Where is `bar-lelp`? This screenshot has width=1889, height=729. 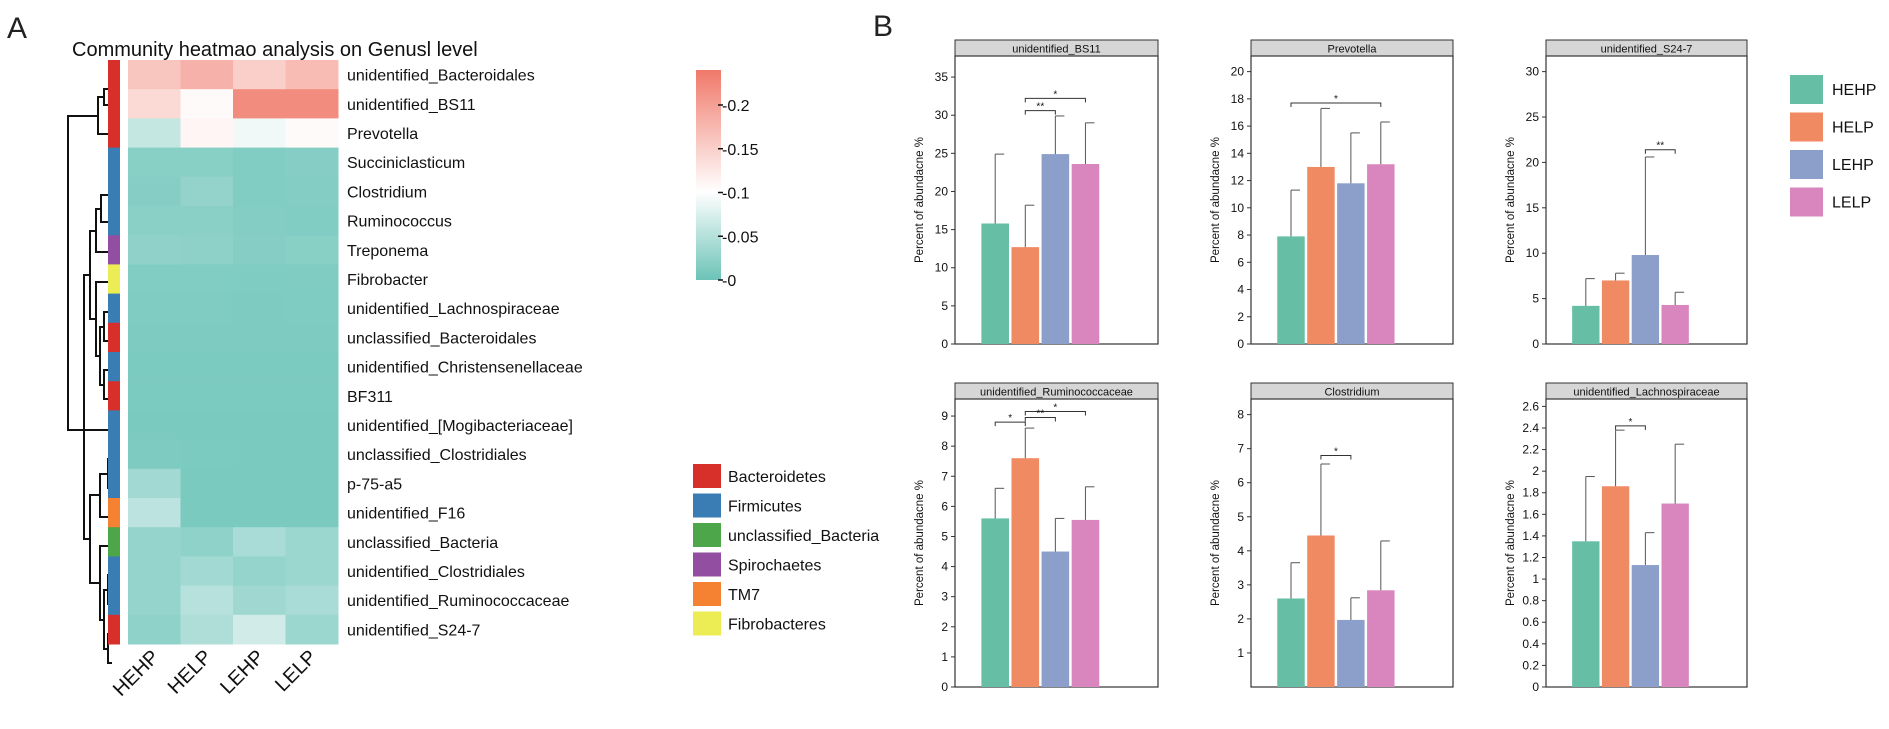 bar-lelp is located at coordinates (1085, 254).